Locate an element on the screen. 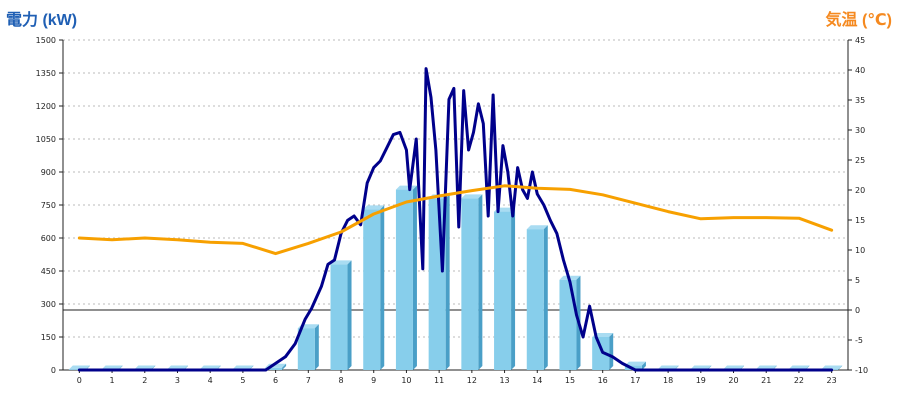 This screenshot has width=900, height=400. x-tick-label: 17 is located at coordinates (635, 380).